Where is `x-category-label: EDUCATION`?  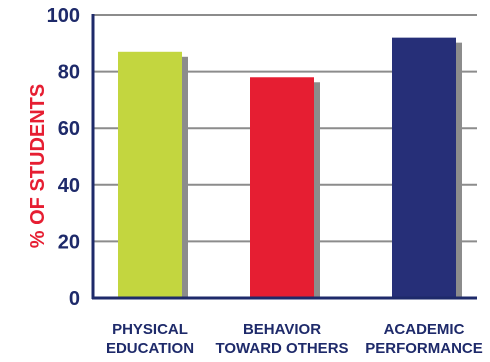 x-category-label: EDUCATION is located at coordinates (150, 348).